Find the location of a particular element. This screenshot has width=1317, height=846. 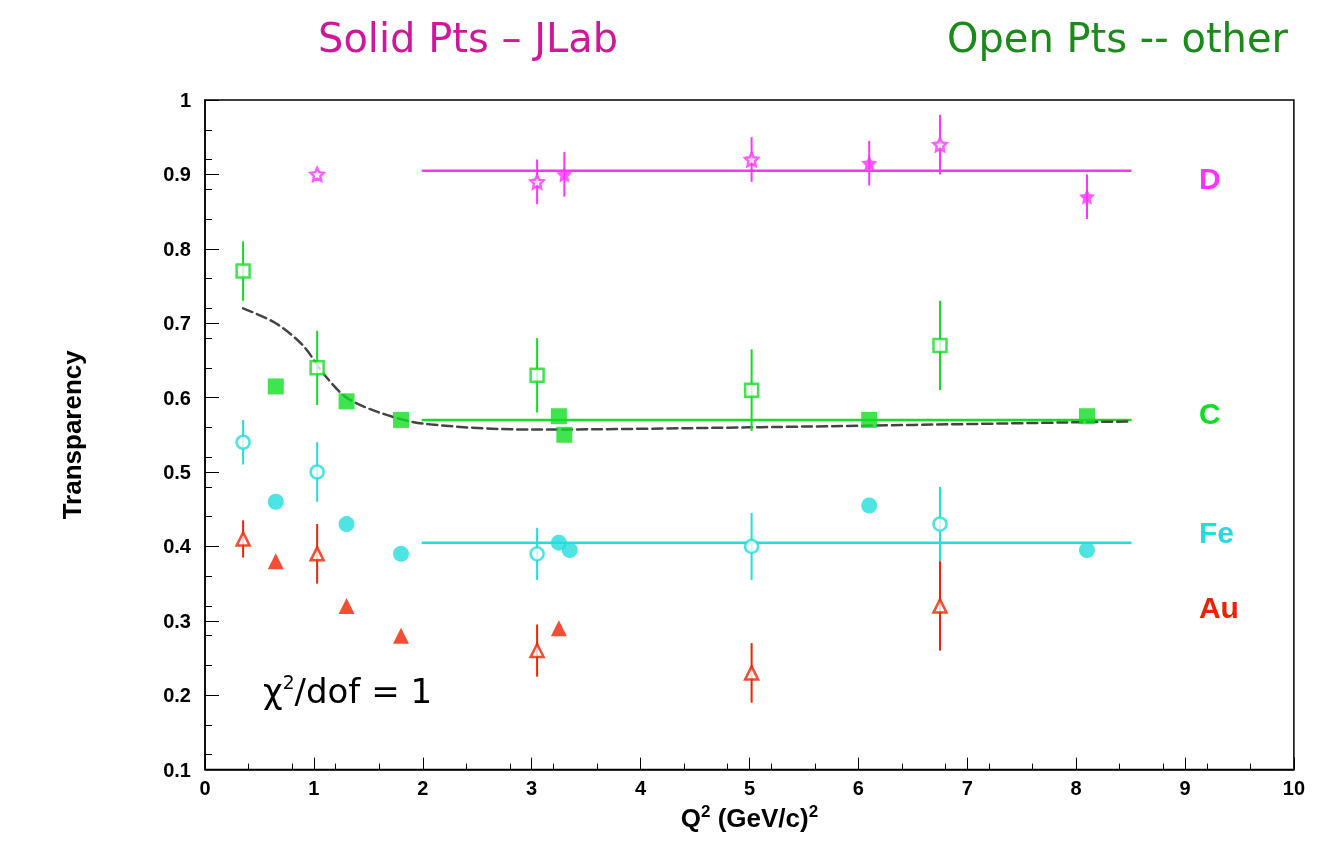

text: Open Pts -- other is located at coordinates (1117, 38).